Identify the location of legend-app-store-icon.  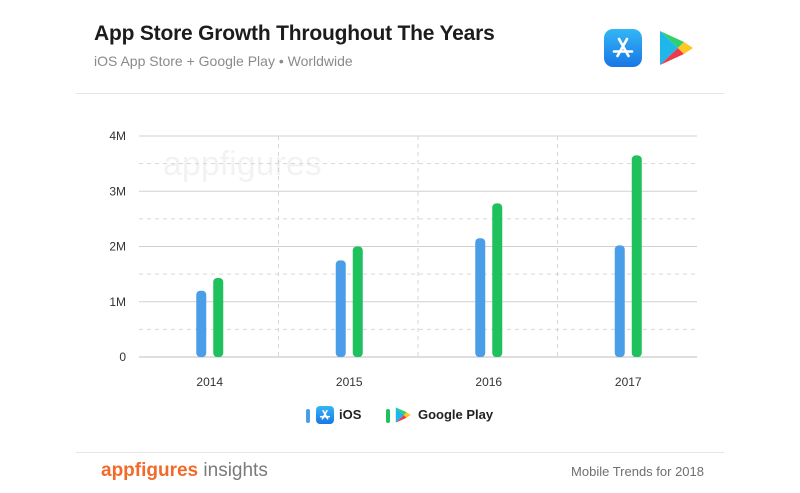
(325, 415).